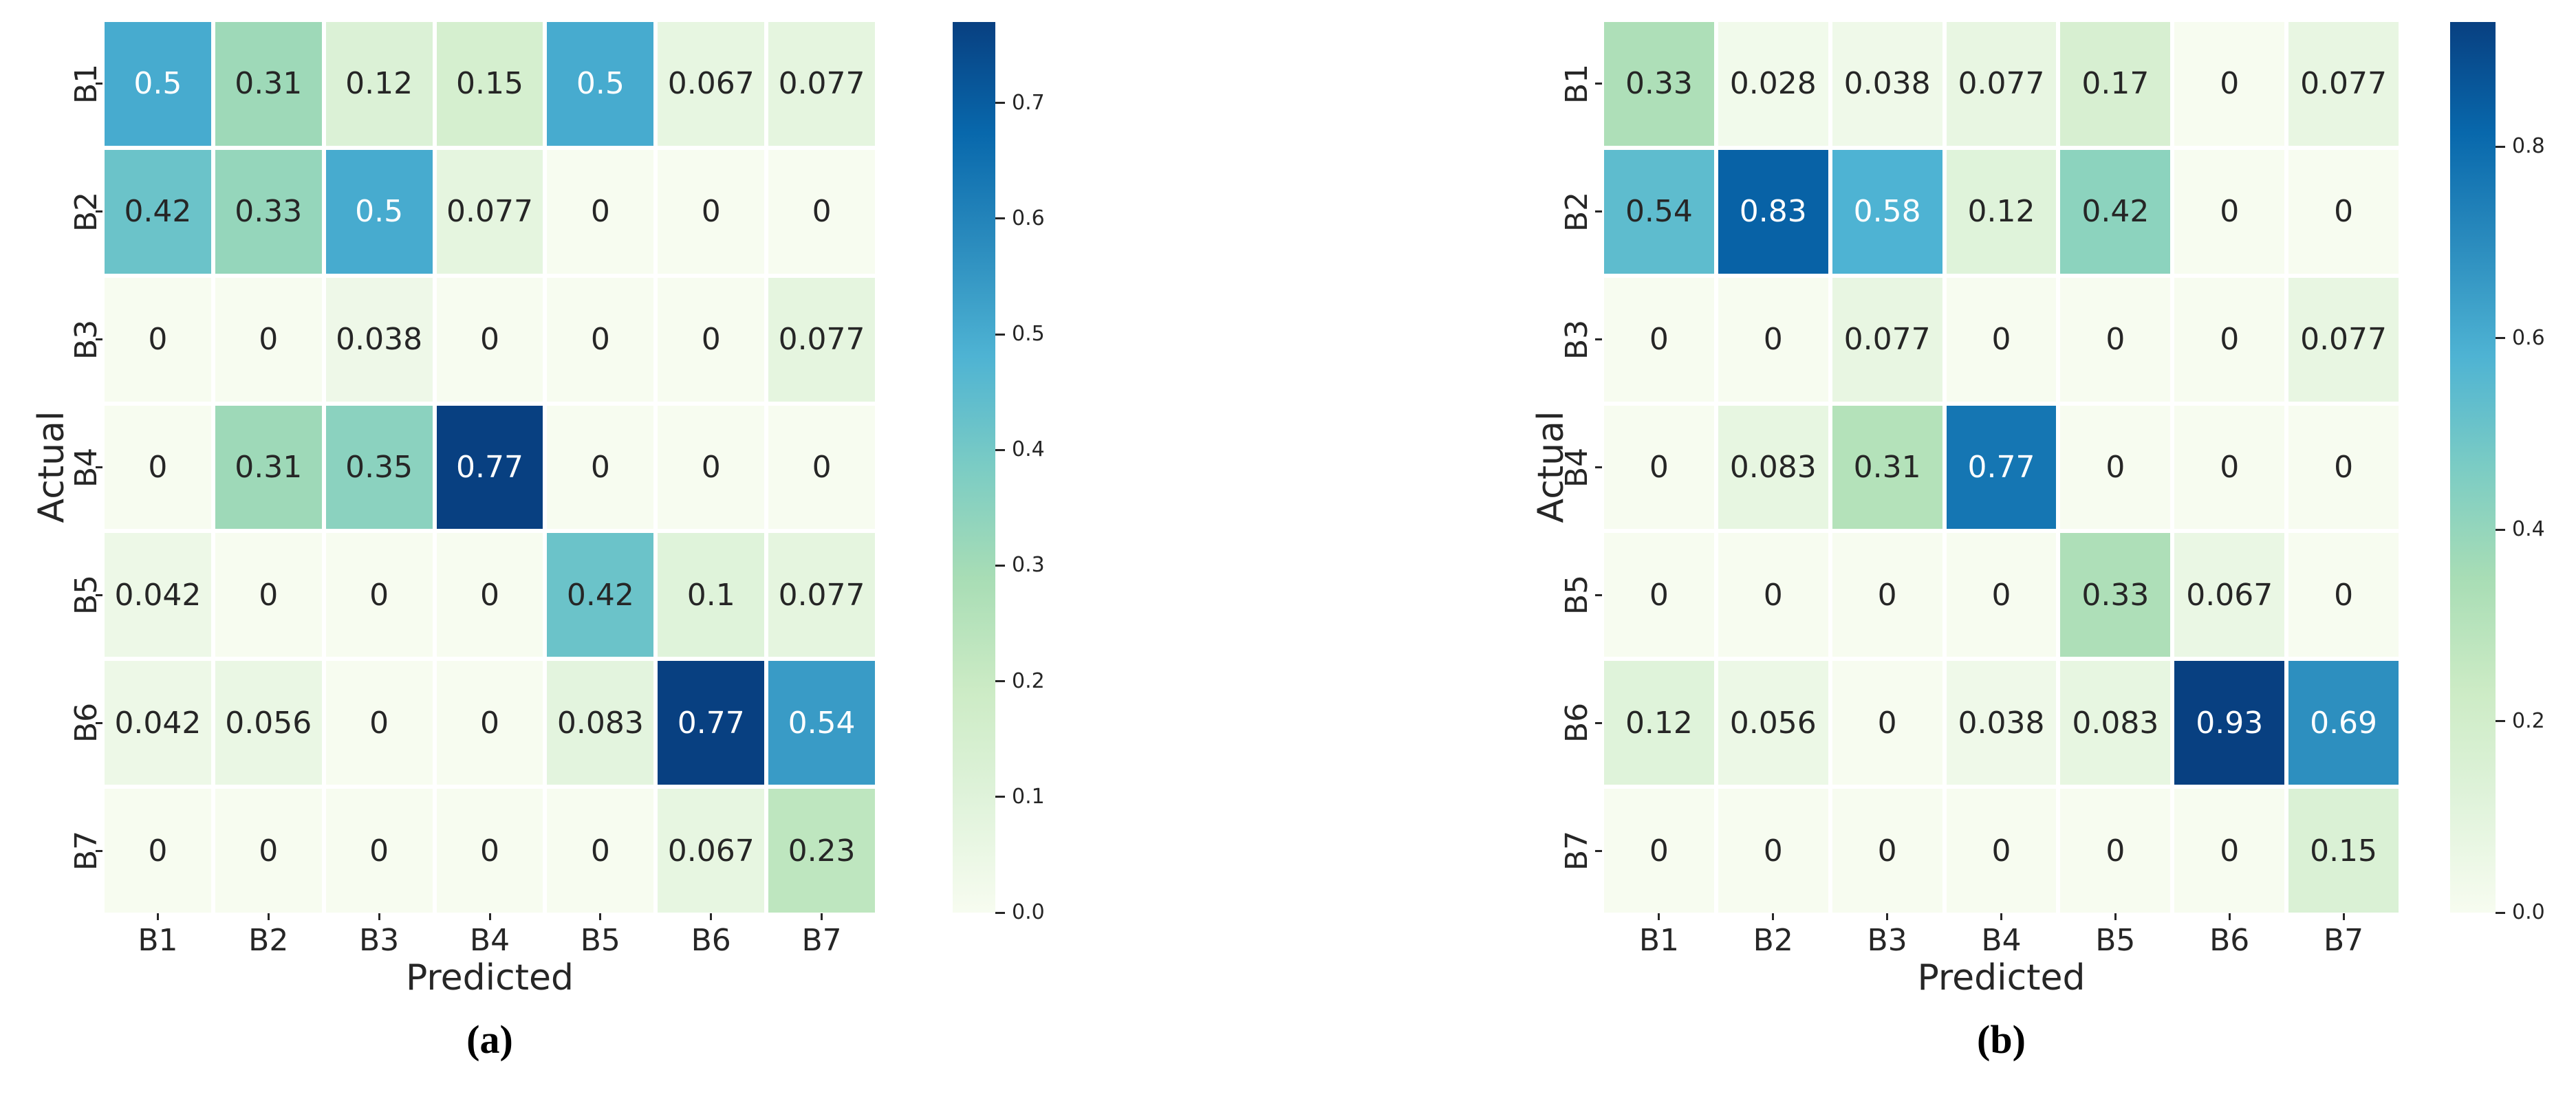  I want to click on x-tick-label: B5, so click(2115, 940).